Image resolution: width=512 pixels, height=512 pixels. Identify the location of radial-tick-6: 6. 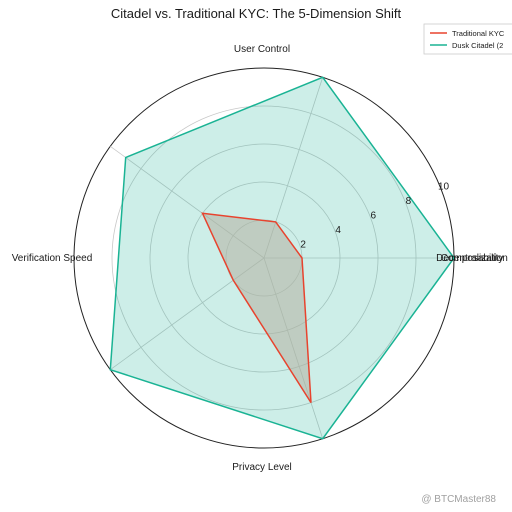
(374, 215).